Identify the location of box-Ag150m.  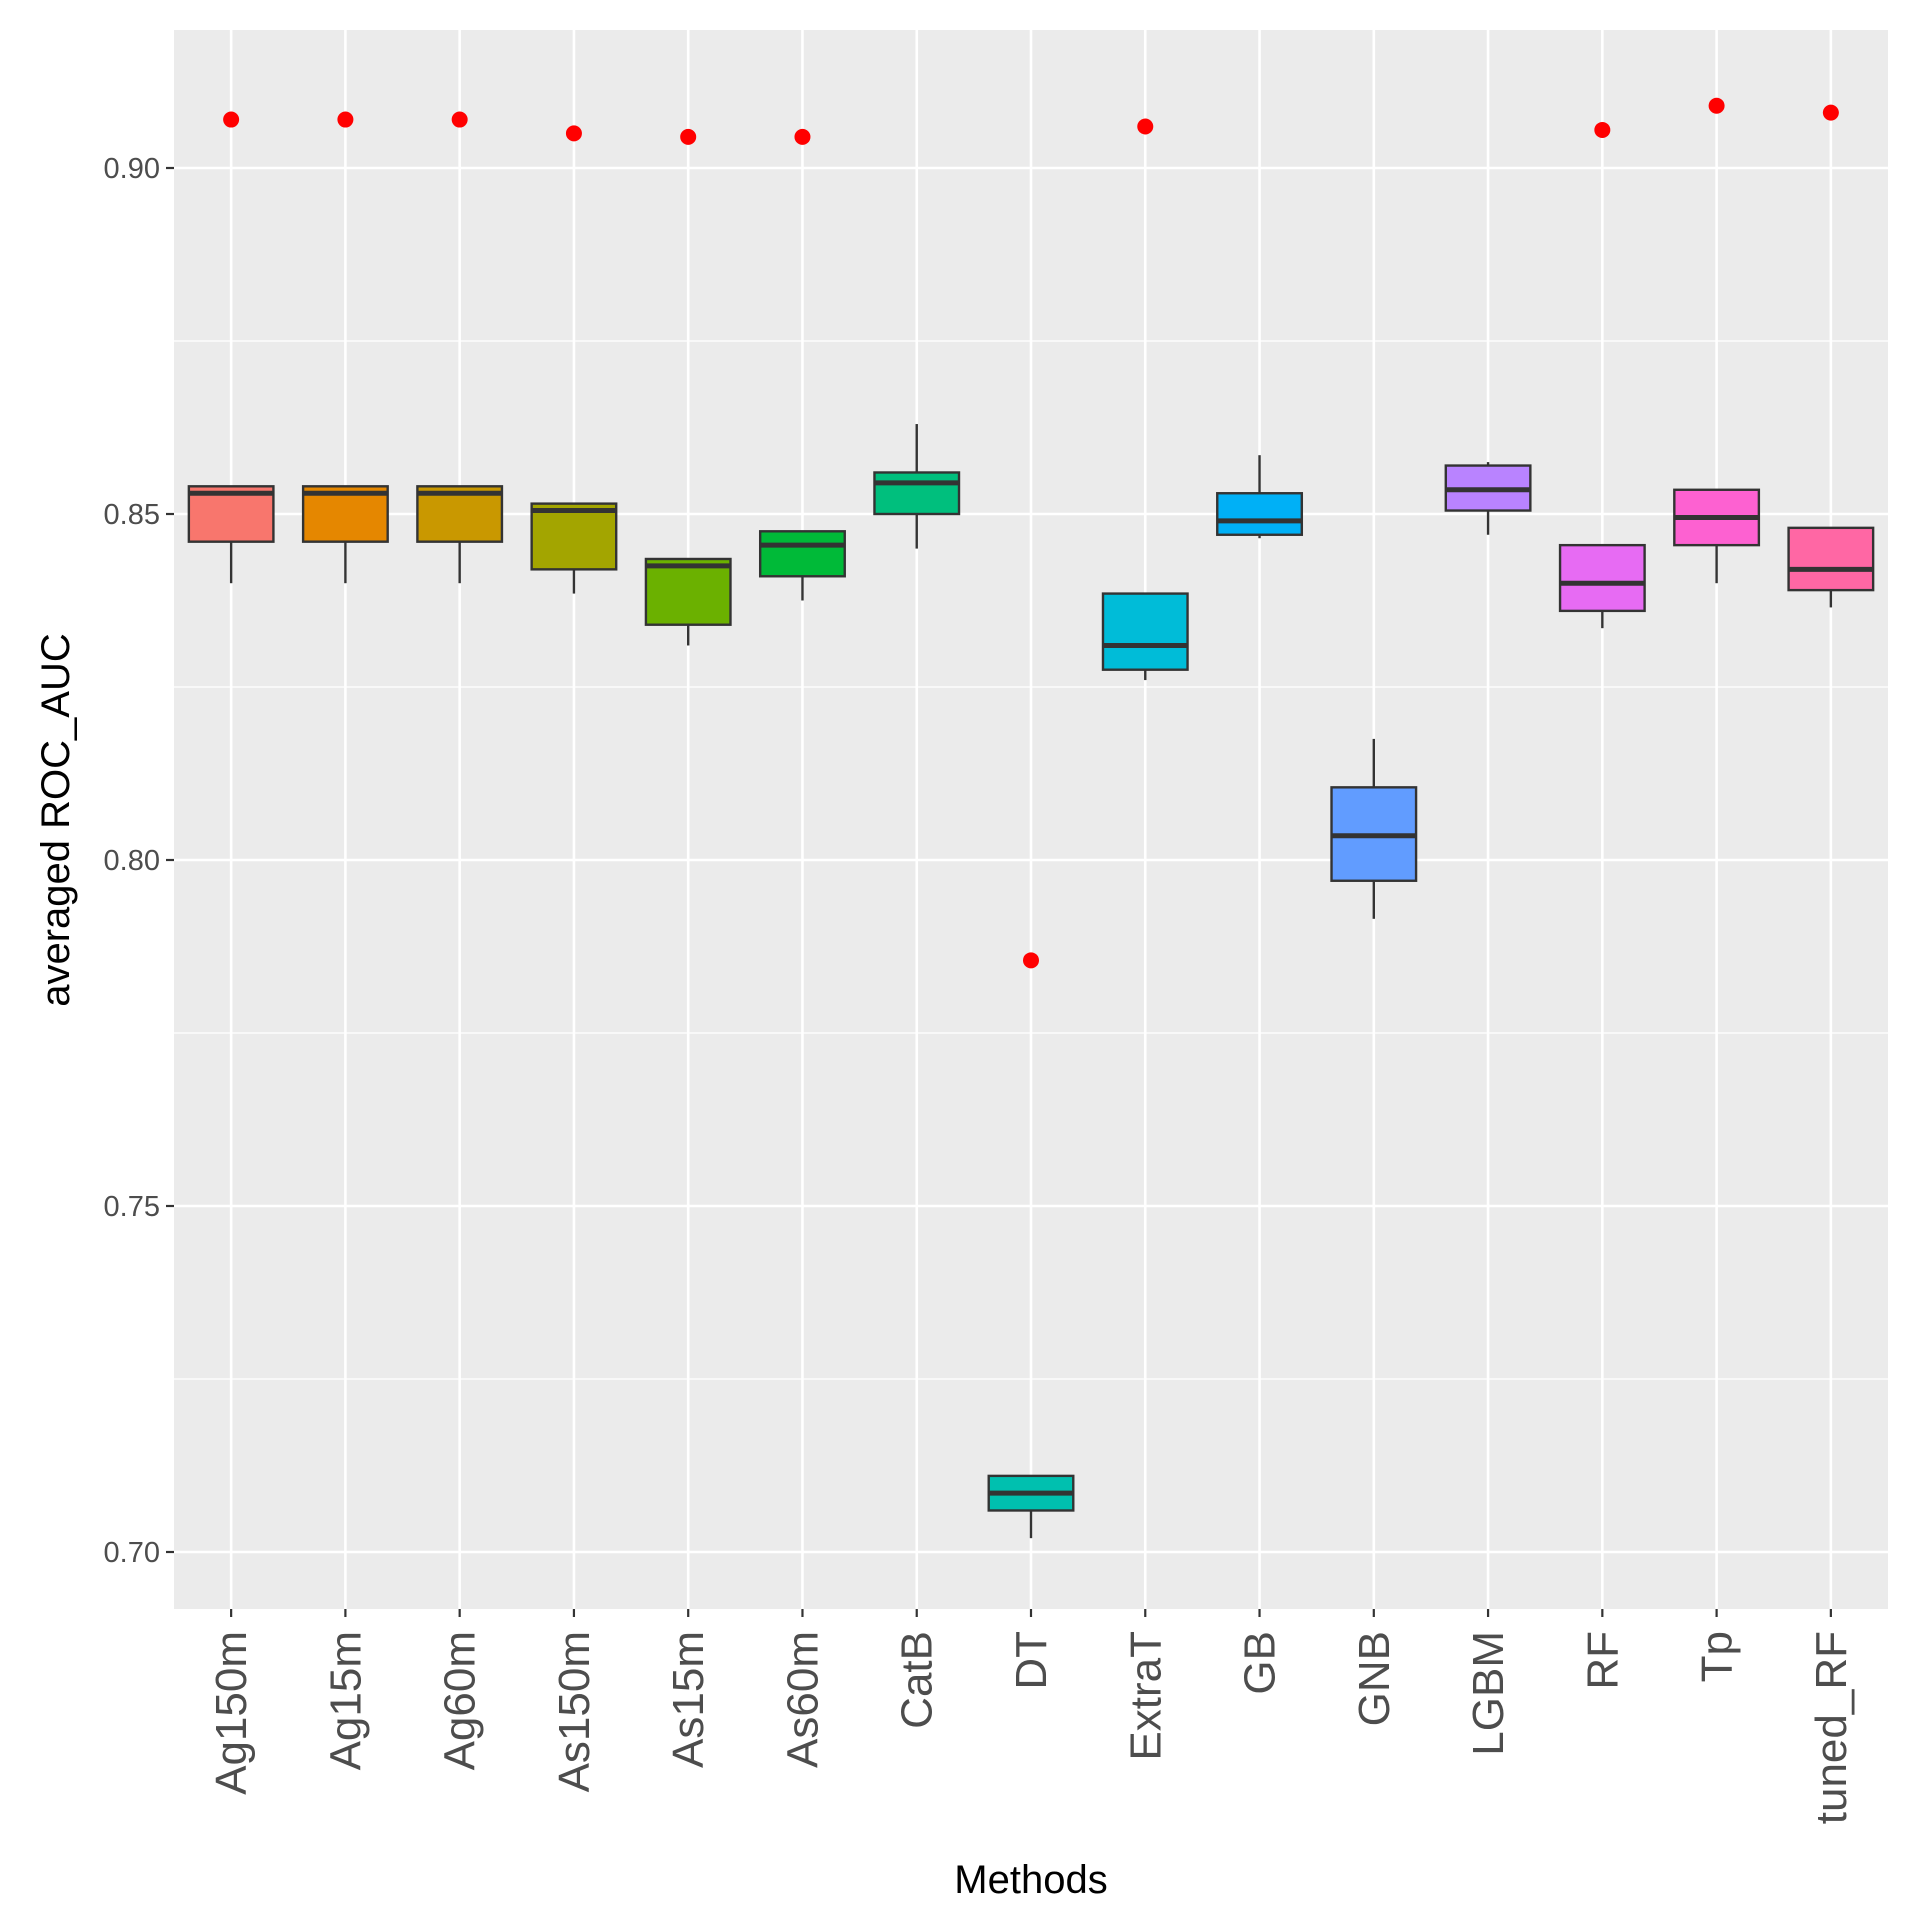
(231, 534).